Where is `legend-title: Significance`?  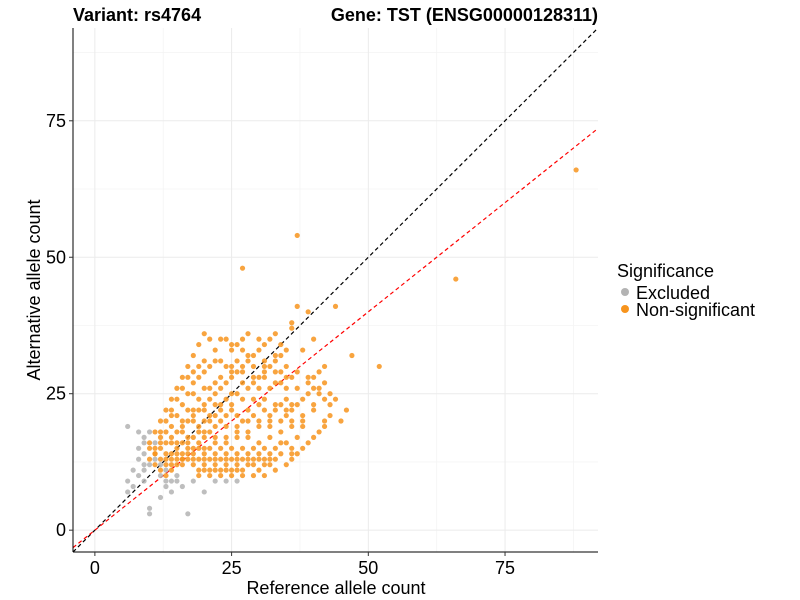
legend-title: Significance is located at coordinates (665, 271).